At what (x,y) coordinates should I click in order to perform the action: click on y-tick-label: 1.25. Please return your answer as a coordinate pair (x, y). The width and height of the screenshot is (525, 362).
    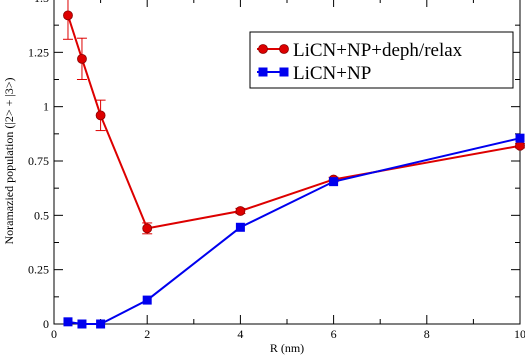
    Looking at the image, I should click on (38, 52).